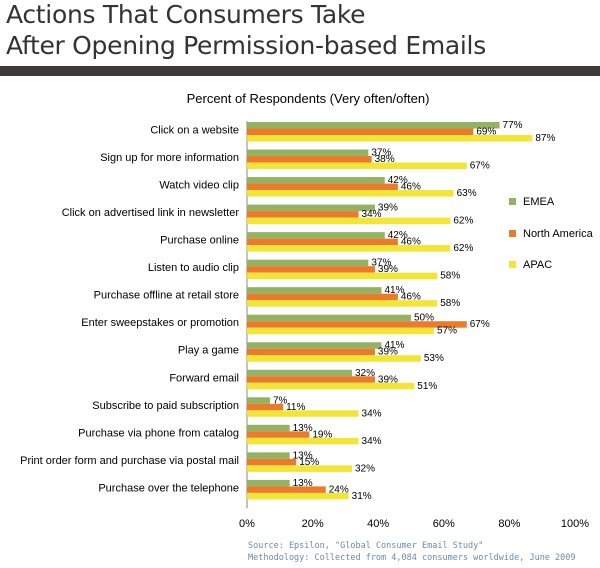  What do you see at coordinates (575, 524) in the screenshot?
I see `x-tick-label: 100%` at bounding box center [575, 524].